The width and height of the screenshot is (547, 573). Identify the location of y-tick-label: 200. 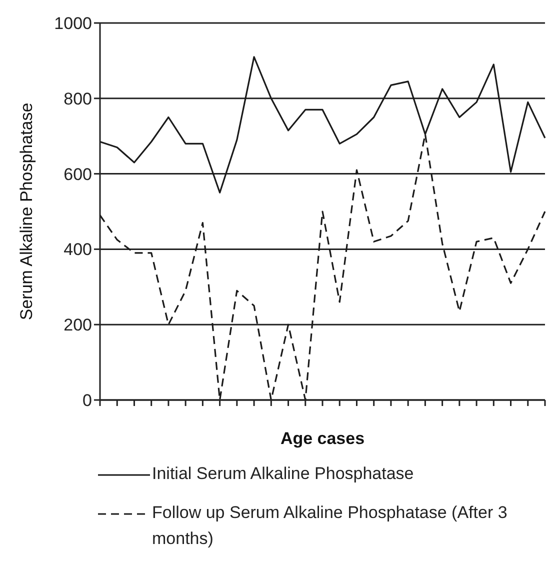
(78, 325).